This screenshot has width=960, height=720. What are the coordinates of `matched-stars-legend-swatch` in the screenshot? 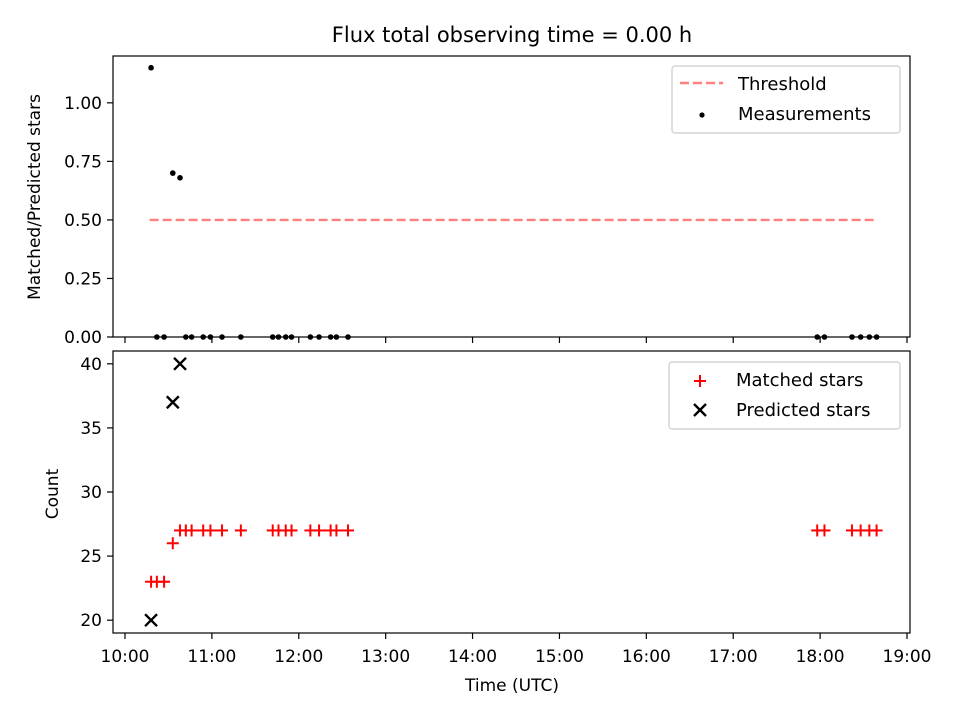 It's located at (700, 381).